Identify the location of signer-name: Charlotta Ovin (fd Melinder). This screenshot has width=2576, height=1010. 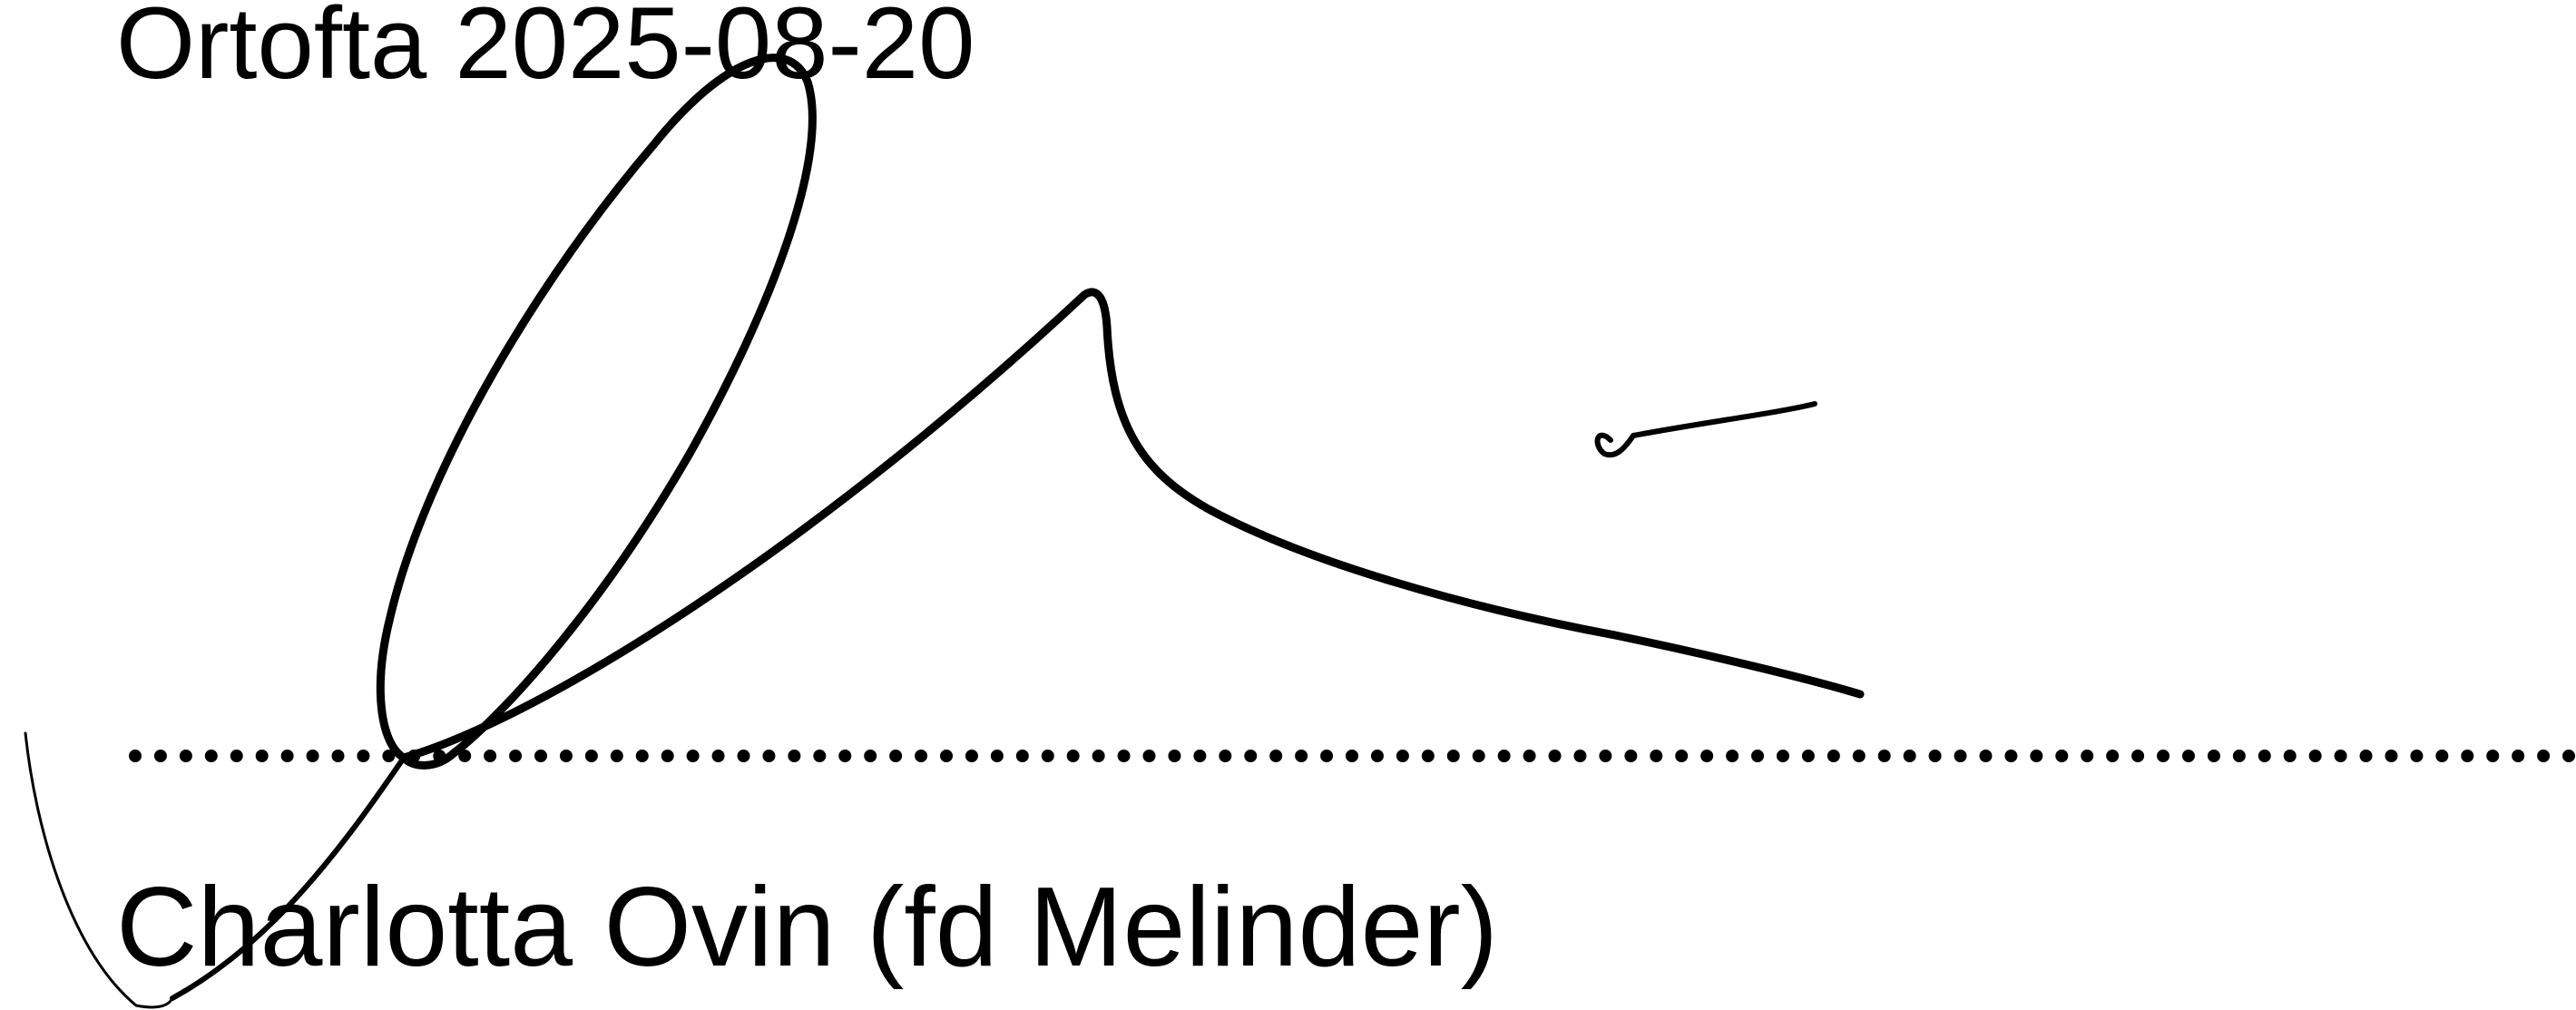
(807, 928).